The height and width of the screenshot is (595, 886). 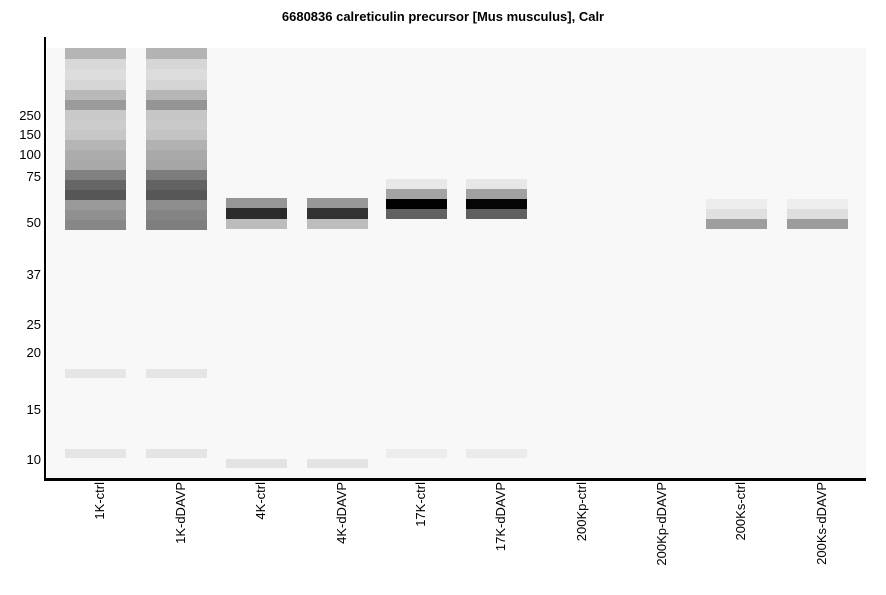 I want to click on gel-lane-4K-ctrl, so click(x=256, y=263).